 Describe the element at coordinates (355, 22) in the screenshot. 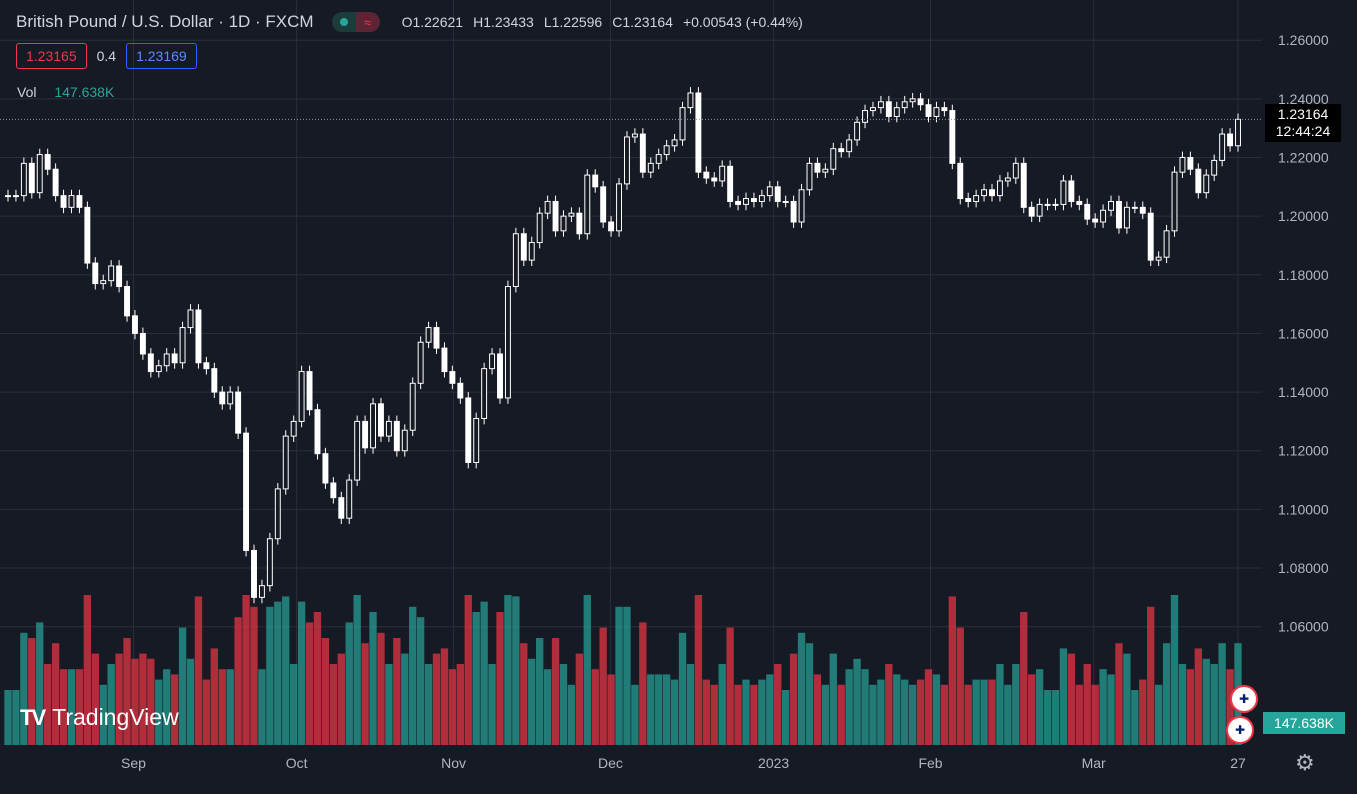

I see `market-status-toggle: ≈` at that location.